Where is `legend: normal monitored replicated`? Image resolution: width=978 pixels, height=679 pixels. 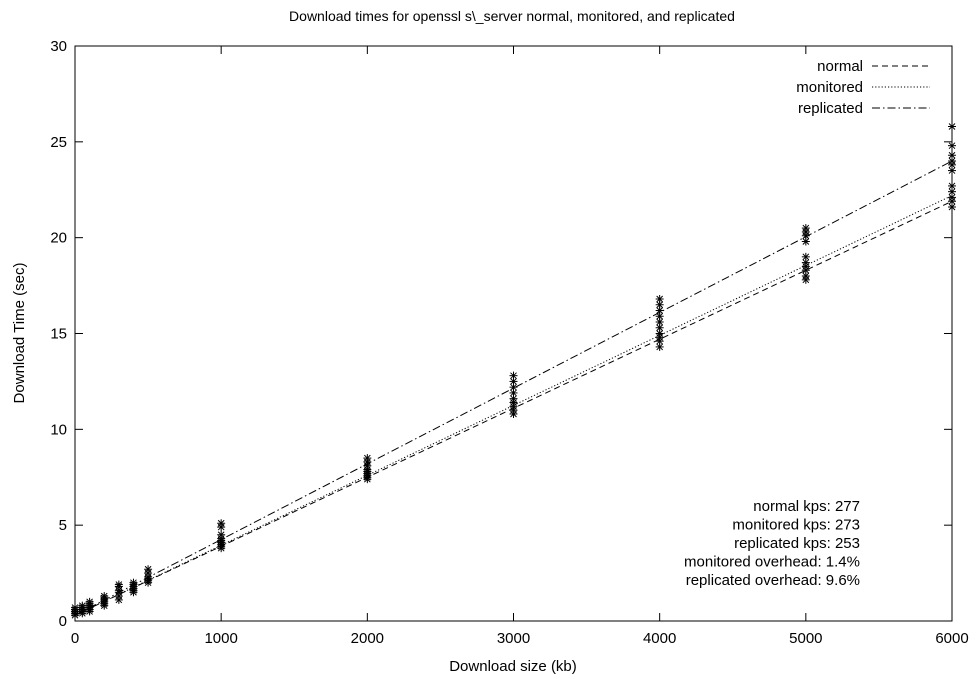
legend: normal monitored replicated is located at coordinates (863, 87).